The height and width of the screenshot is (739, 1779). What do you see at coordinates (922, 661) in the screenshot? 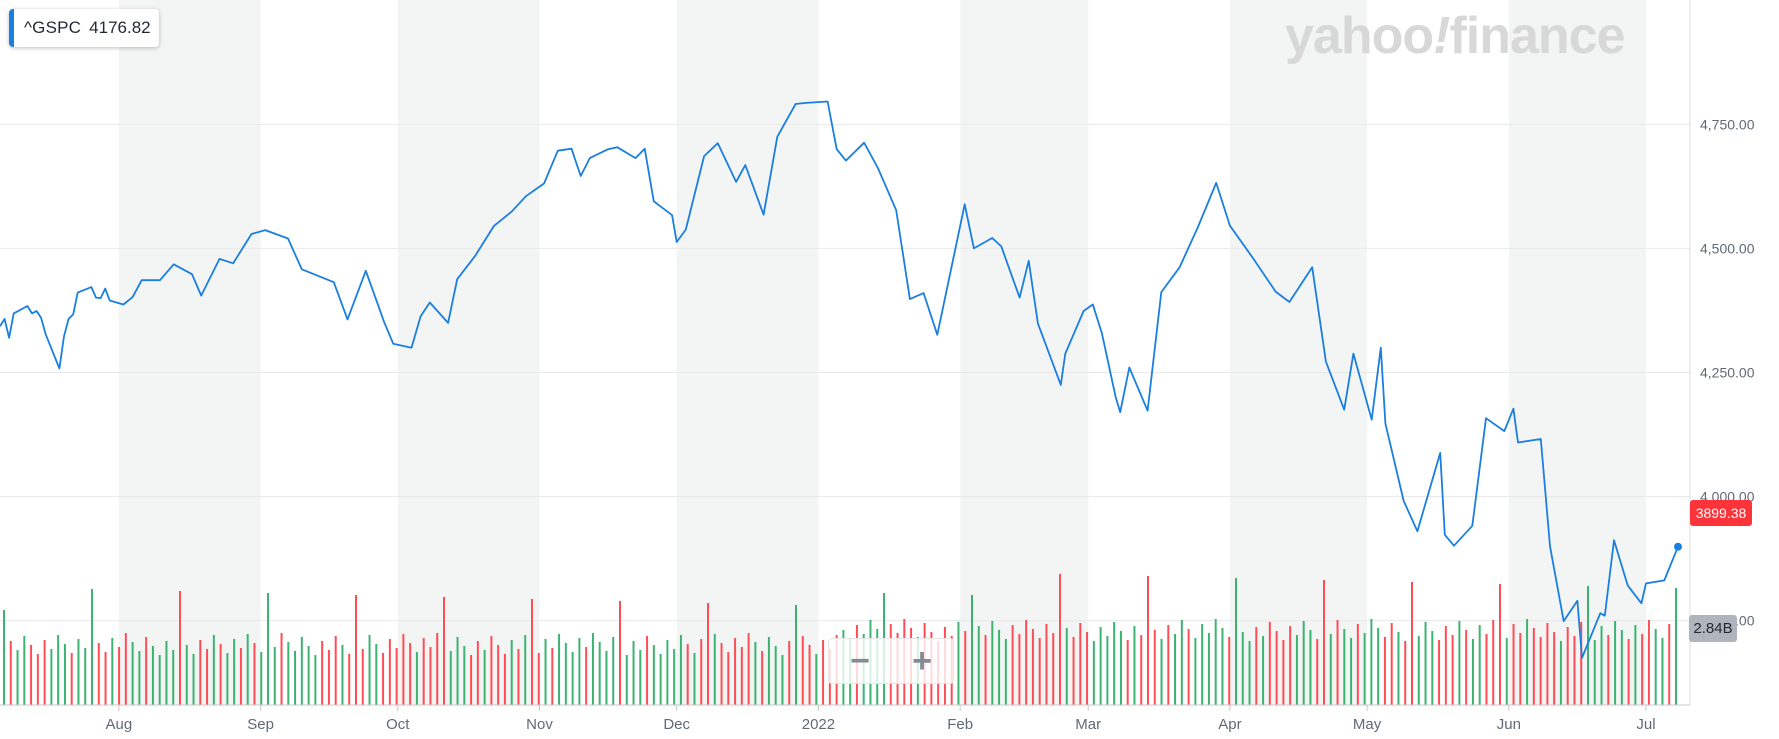
I see `zoom-in-button: +` at bounding box center [922, 661].